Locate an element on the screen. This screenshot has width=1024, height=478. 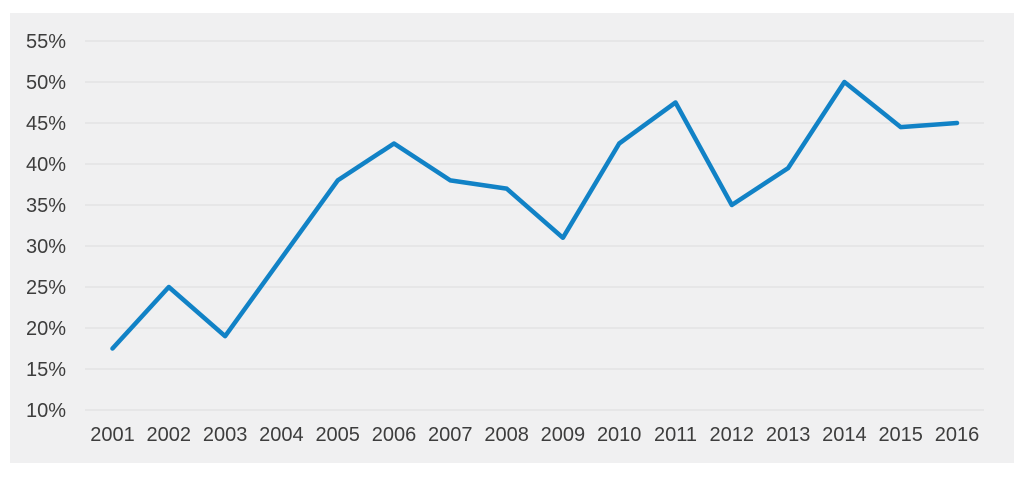
y-axis-tick-labels: 55% 50% 45% 40% 35% 30% 25% 20% 15% 10% is located at coordinates (46, 226).